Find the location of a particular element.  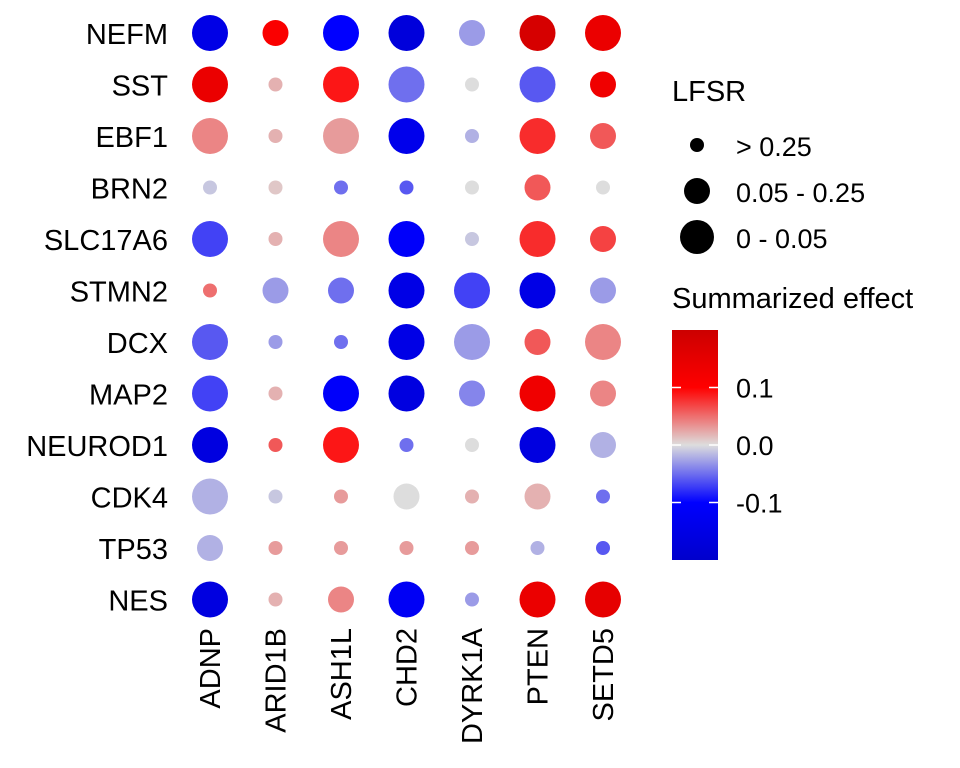

dot-cdk4-chd2 is located at coordinates (406, 496).